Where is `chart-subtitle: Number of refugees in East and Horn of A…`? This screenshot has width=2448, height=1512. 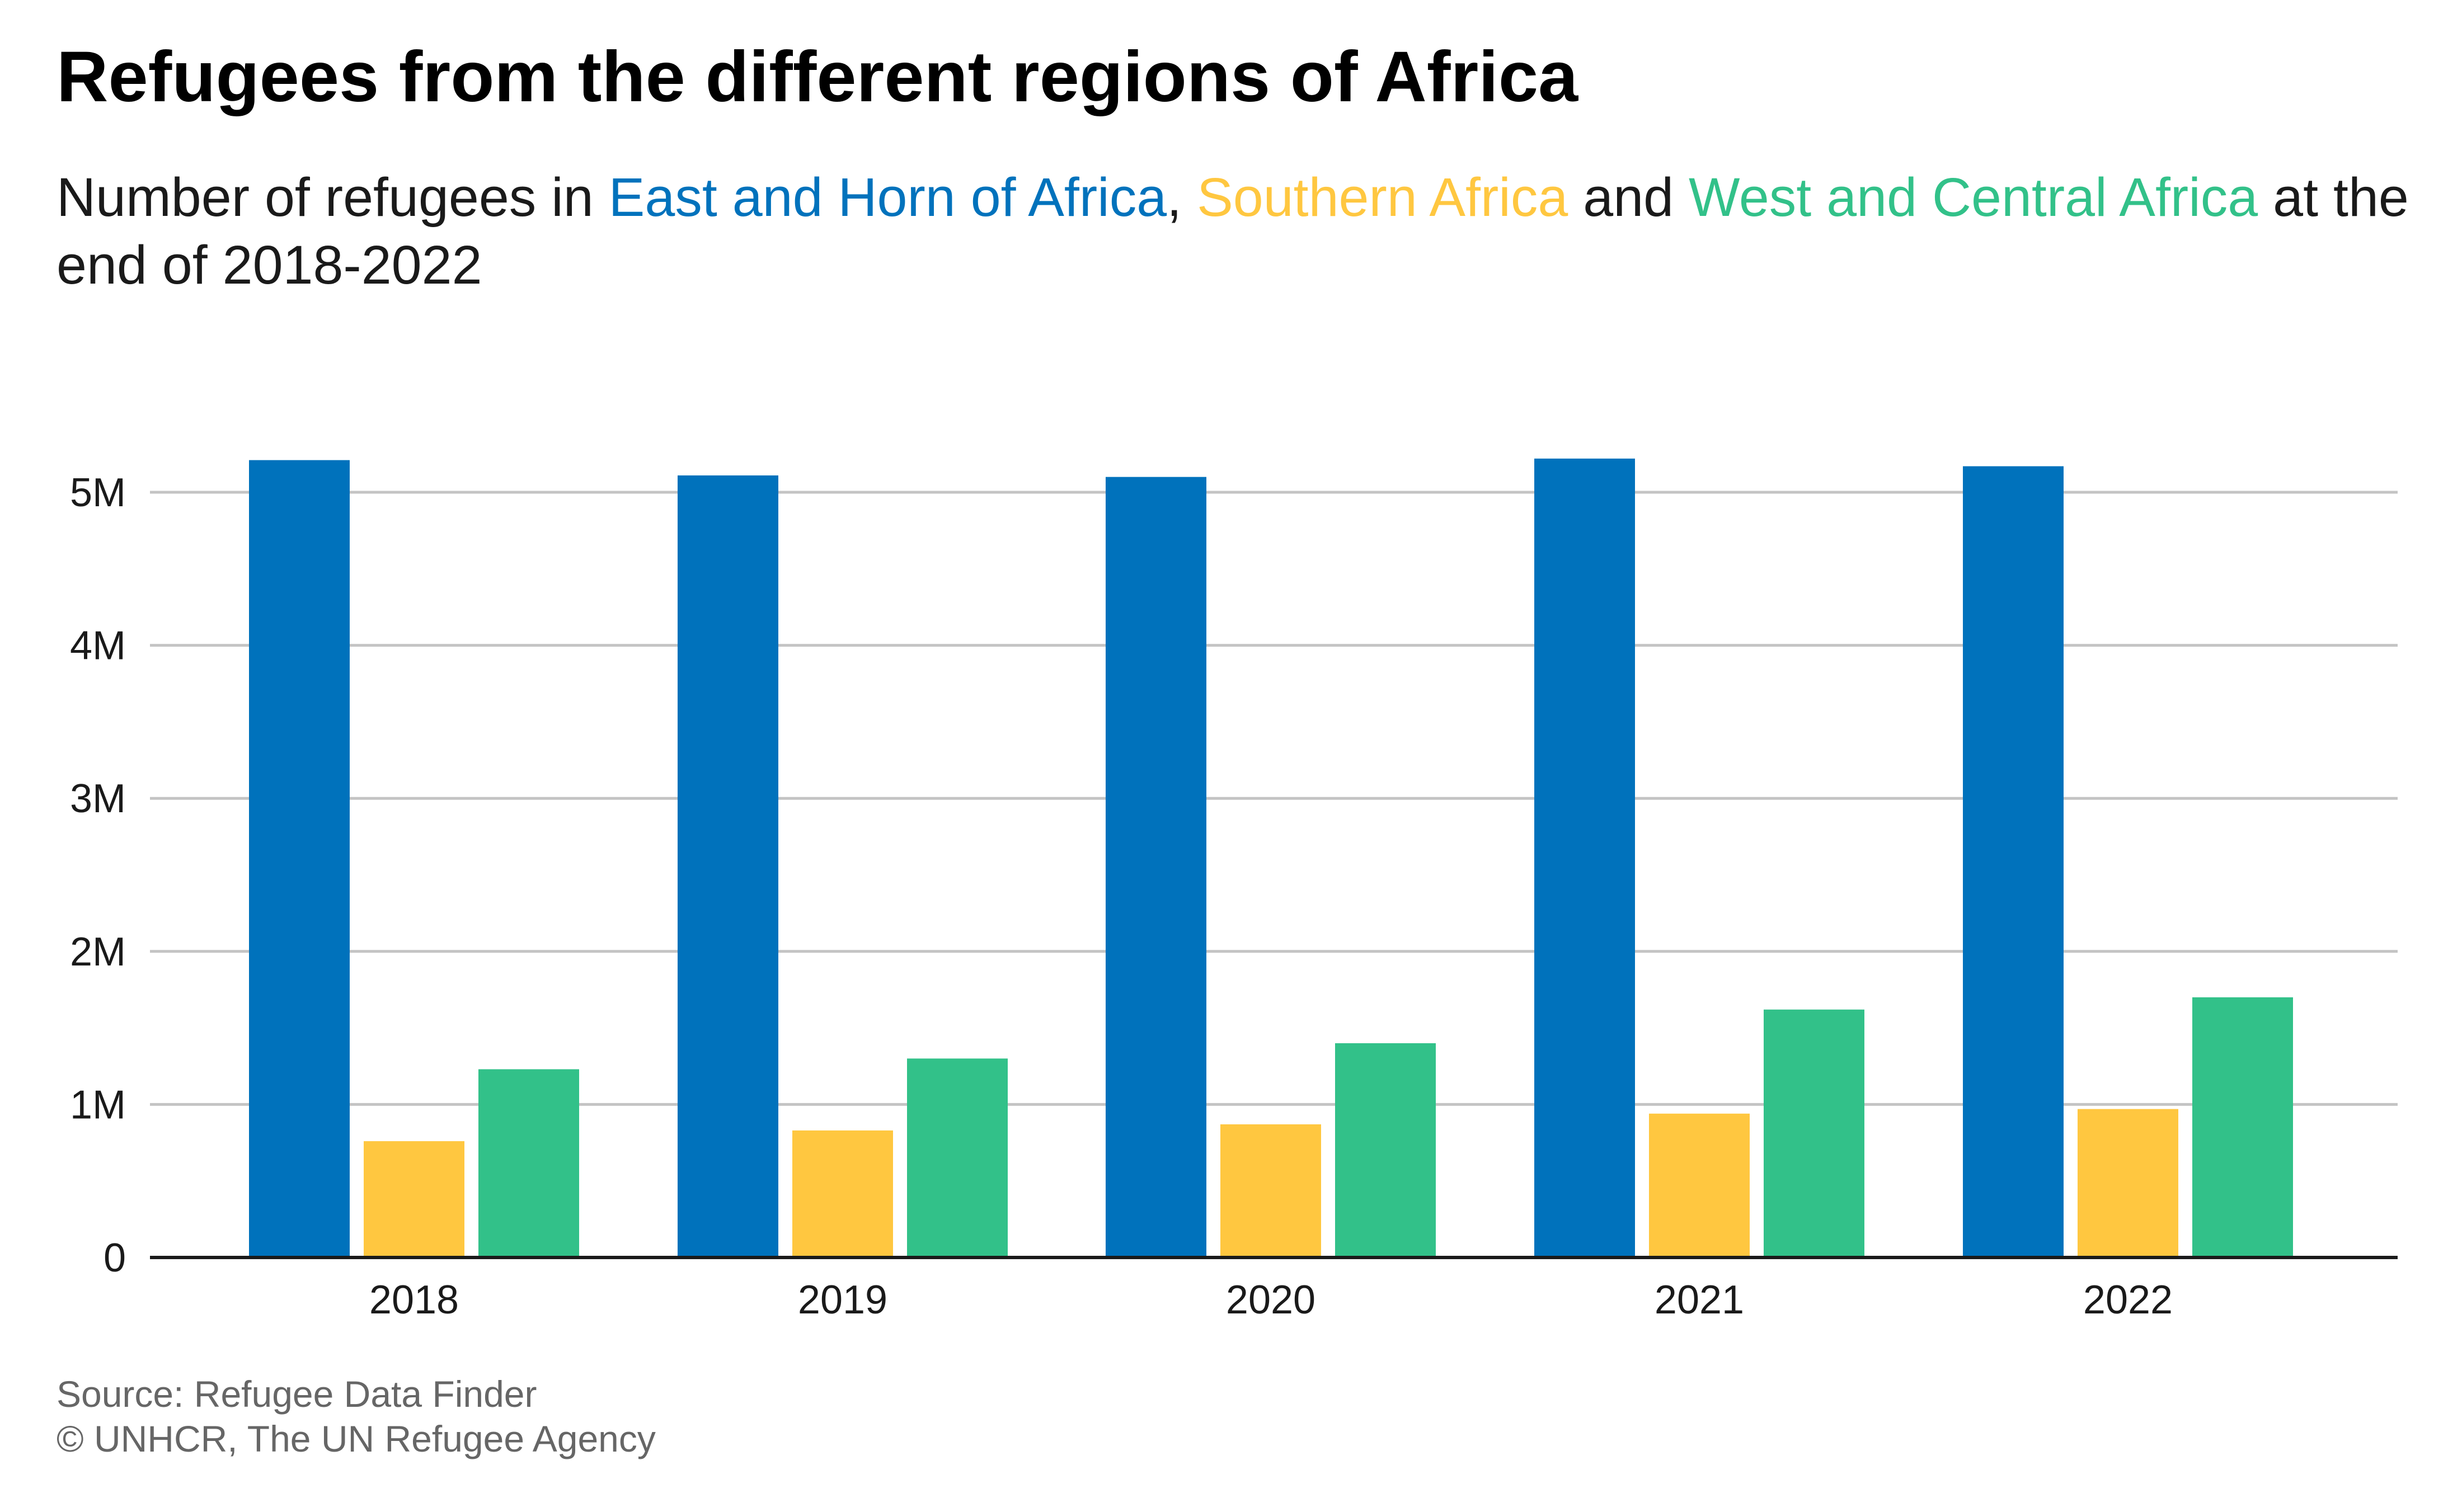
chart-subtitle: Number of refugees in East and Horn of A… is located at coordinates (1237, 231).